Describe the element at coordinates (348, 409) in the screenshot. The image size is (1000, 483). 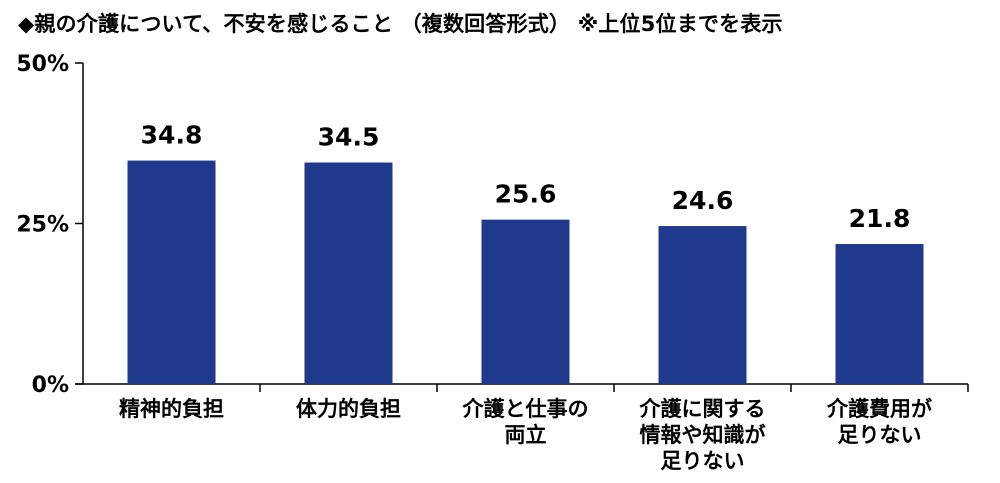
I see `x-category-label: 体力的負担` at that location.